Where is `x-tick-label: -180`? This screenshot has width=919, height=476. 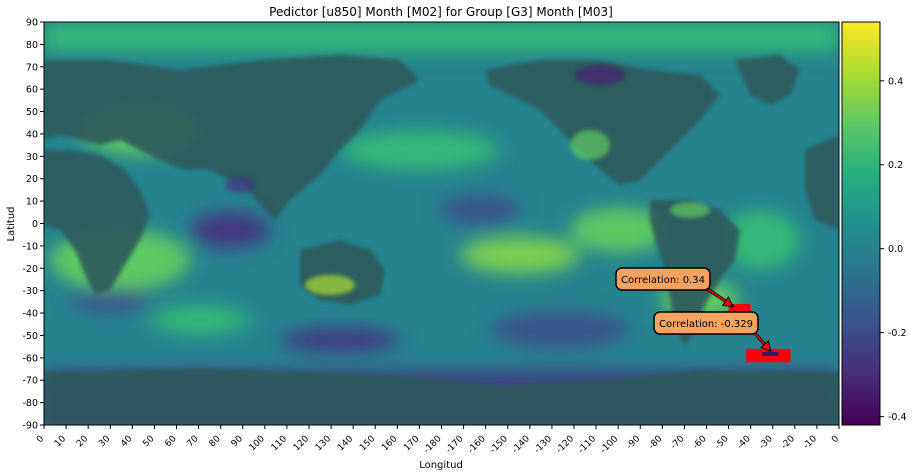 x-tick-label: -180 is located at coordinates (433, 445).